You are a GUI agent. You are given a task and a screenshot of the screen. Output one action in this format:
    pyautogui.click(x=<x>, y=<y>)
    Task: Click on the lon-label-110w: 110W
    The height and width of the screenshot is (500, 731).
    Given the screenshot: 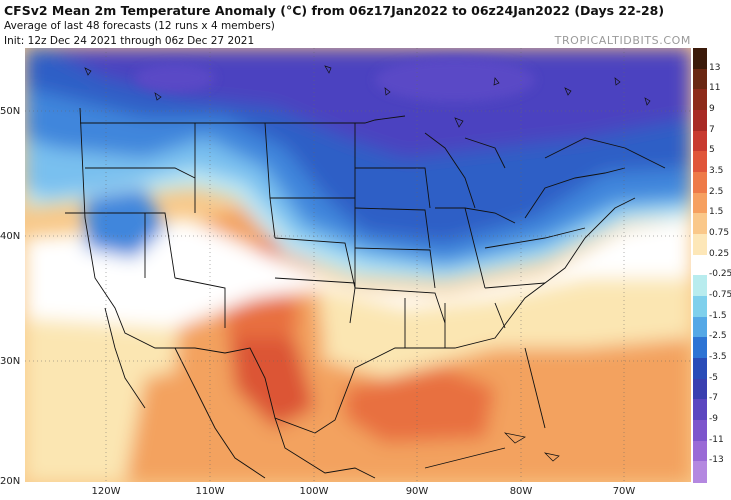 What is the action you would take?
    pyautogui.click(x=210, y=491)
    